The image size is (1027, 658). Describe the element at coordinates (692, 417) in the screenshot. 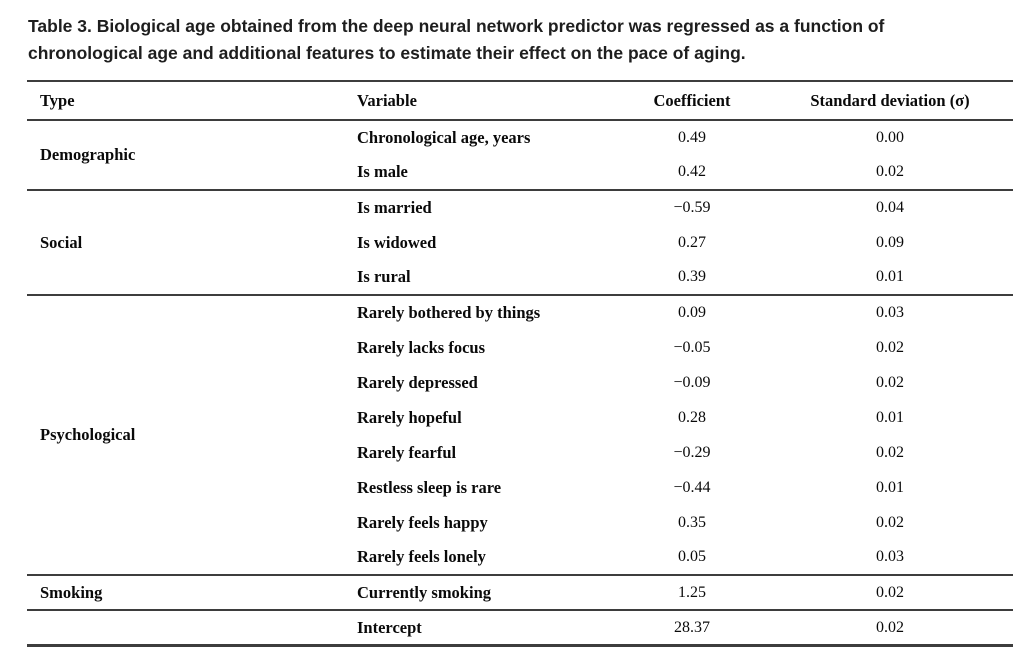

I see `coefficient-cell: 0.28` at that location.